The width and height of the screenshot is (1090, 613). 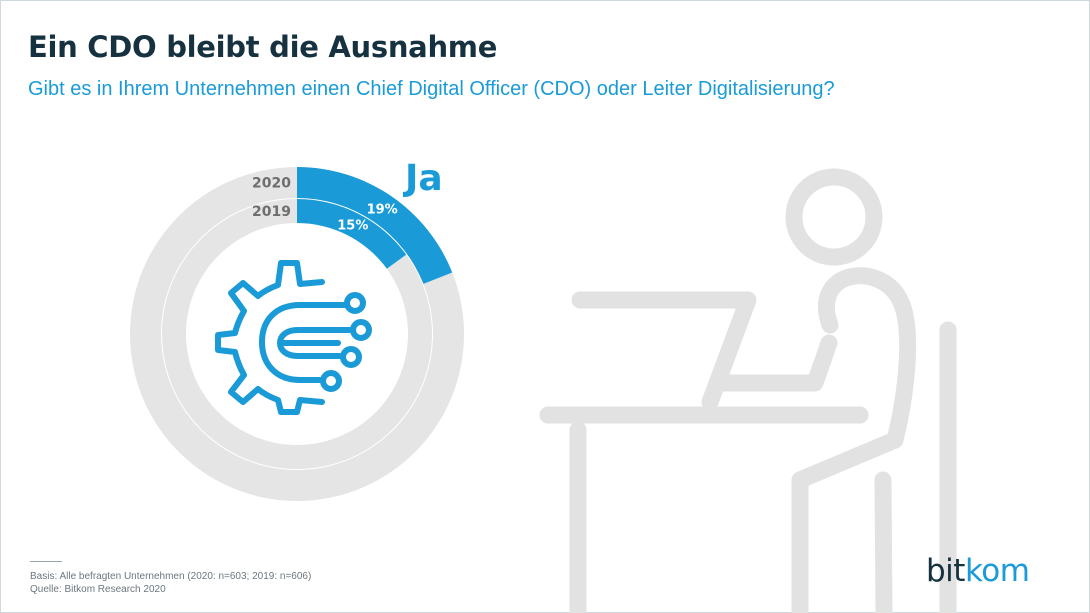 I want to click on bitkom-logo: bitkom, so click(x=978, y=571).